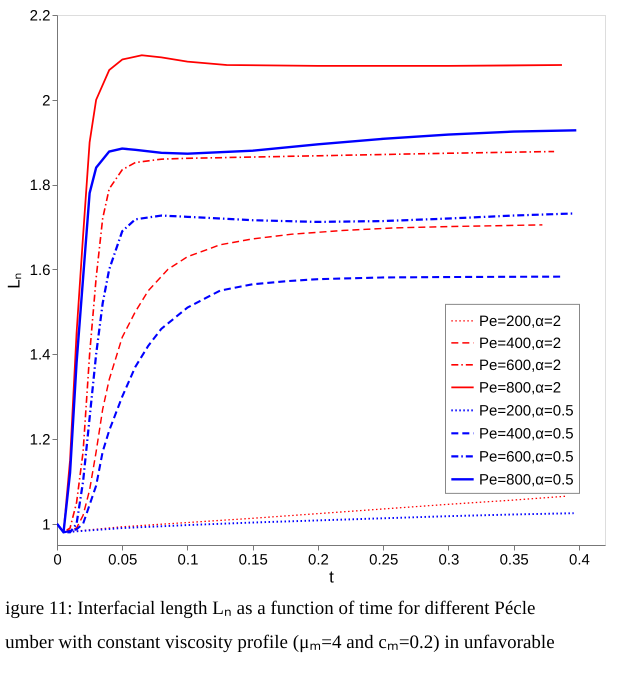 The width and height of the screenshot is (618, 693). What do you see at coordinates (253, 560) in the screenshot?
I see `x-tick-label: 0.15` at bounding box center [253, 560].